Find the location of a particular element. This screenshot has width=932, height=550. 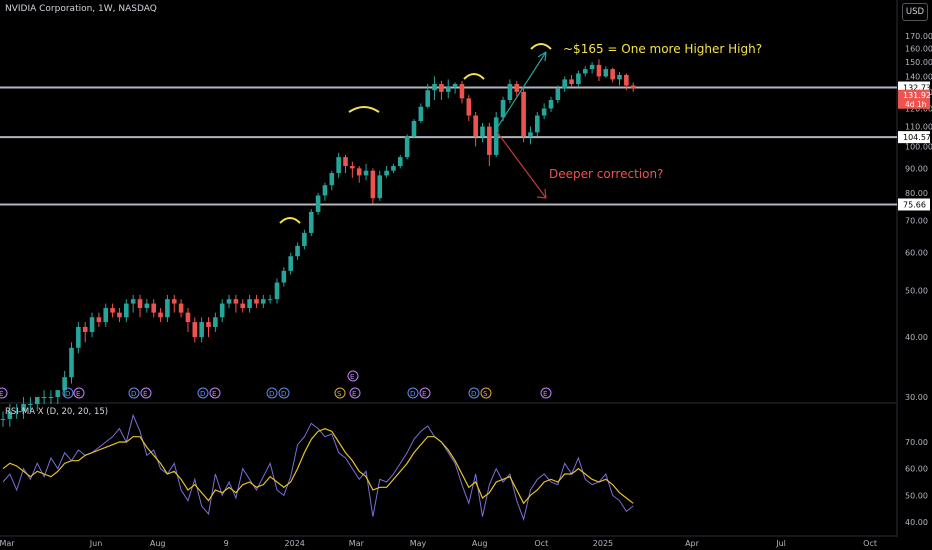

price-tick-label: 70.00 is located at coordinates (916, 221).